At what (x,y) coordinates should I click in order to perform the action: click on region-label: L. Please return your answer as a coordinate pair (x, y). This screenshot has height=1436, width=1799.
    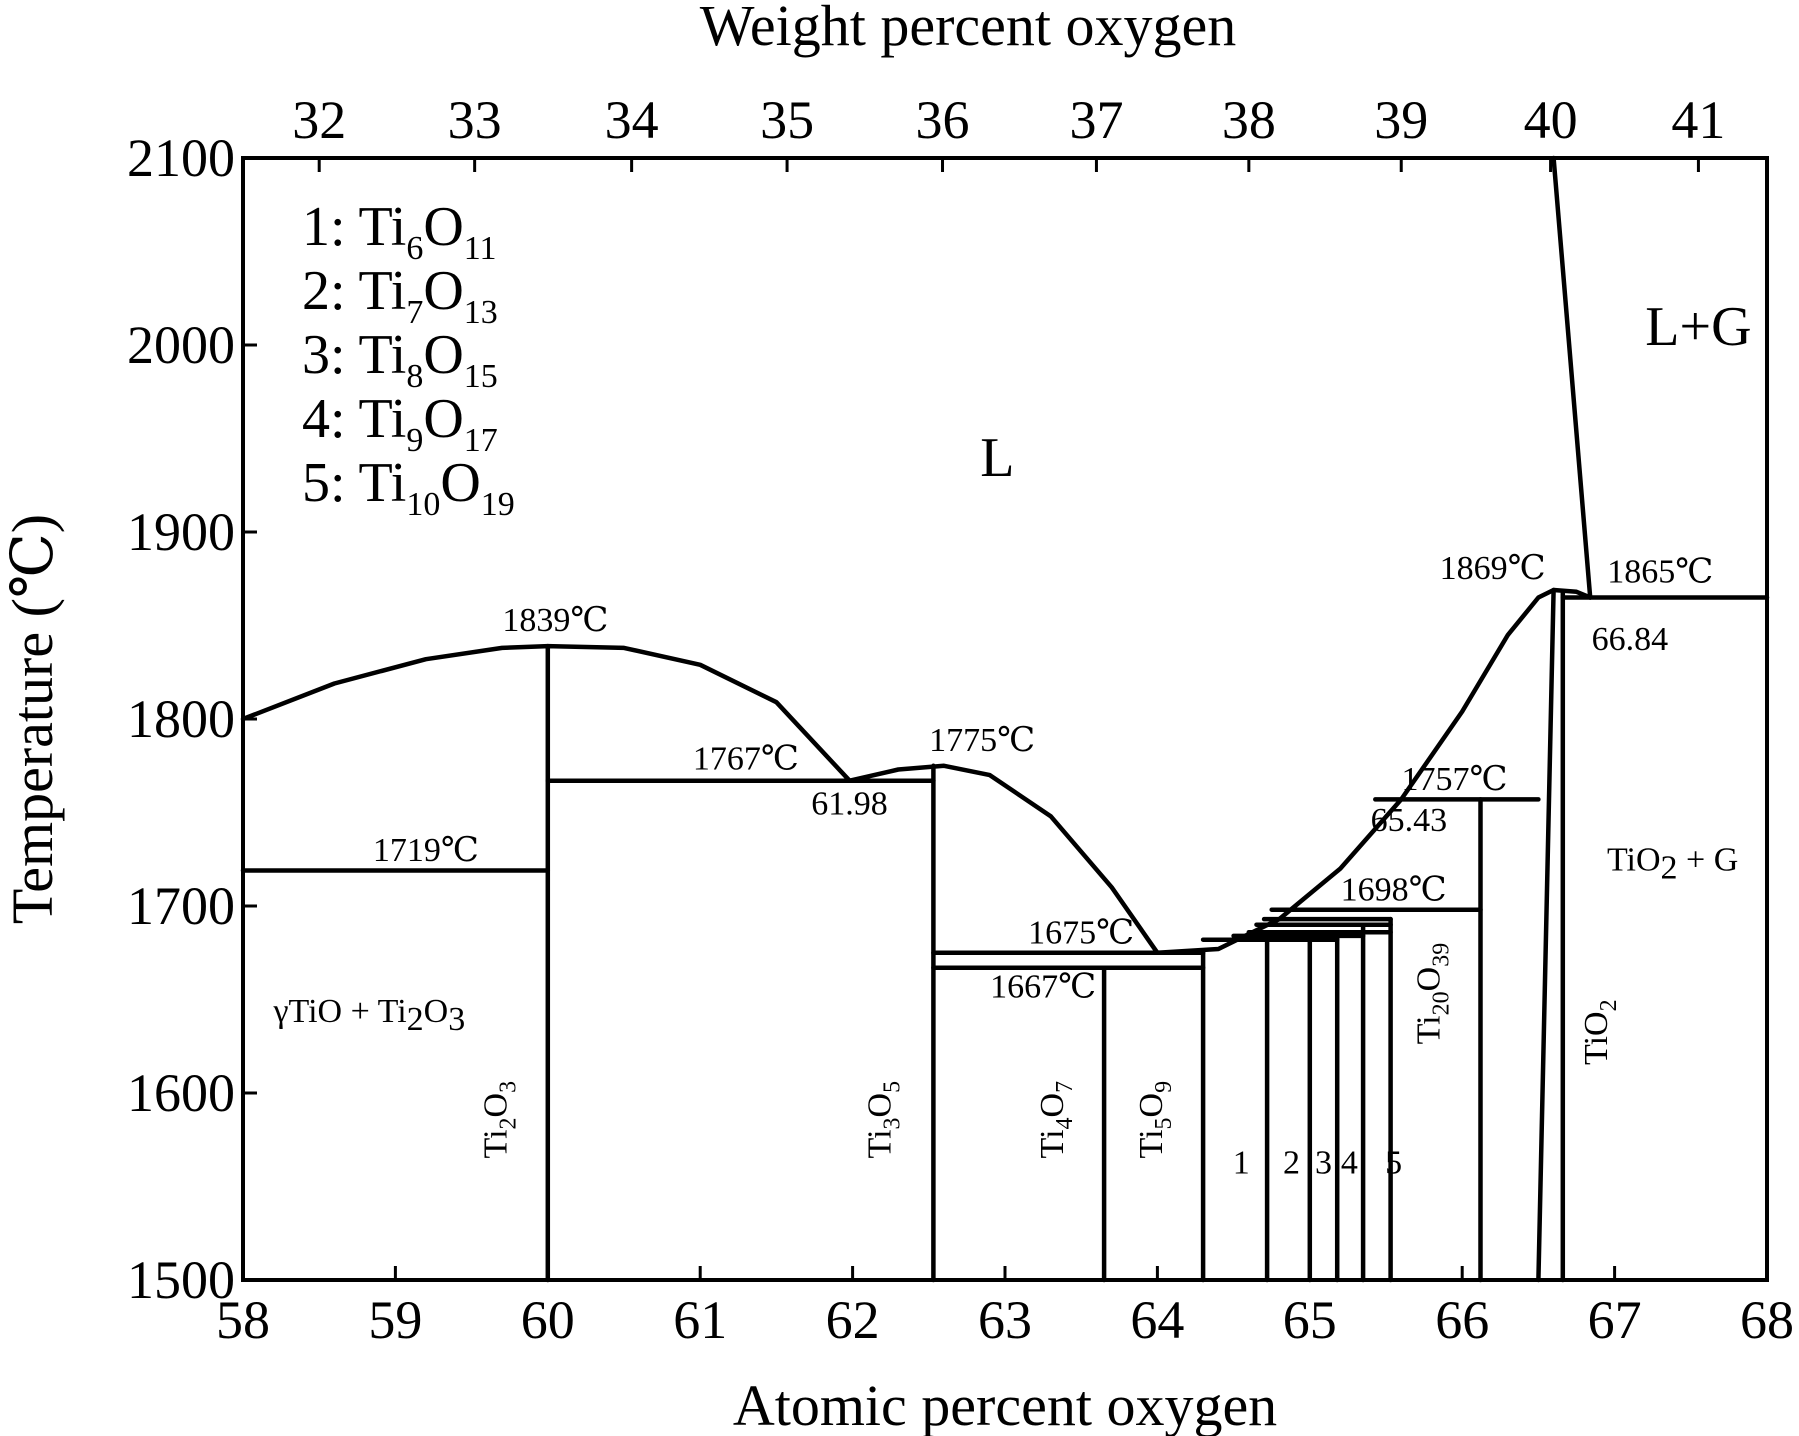
    Looking at the image, I should click on (997, 458).